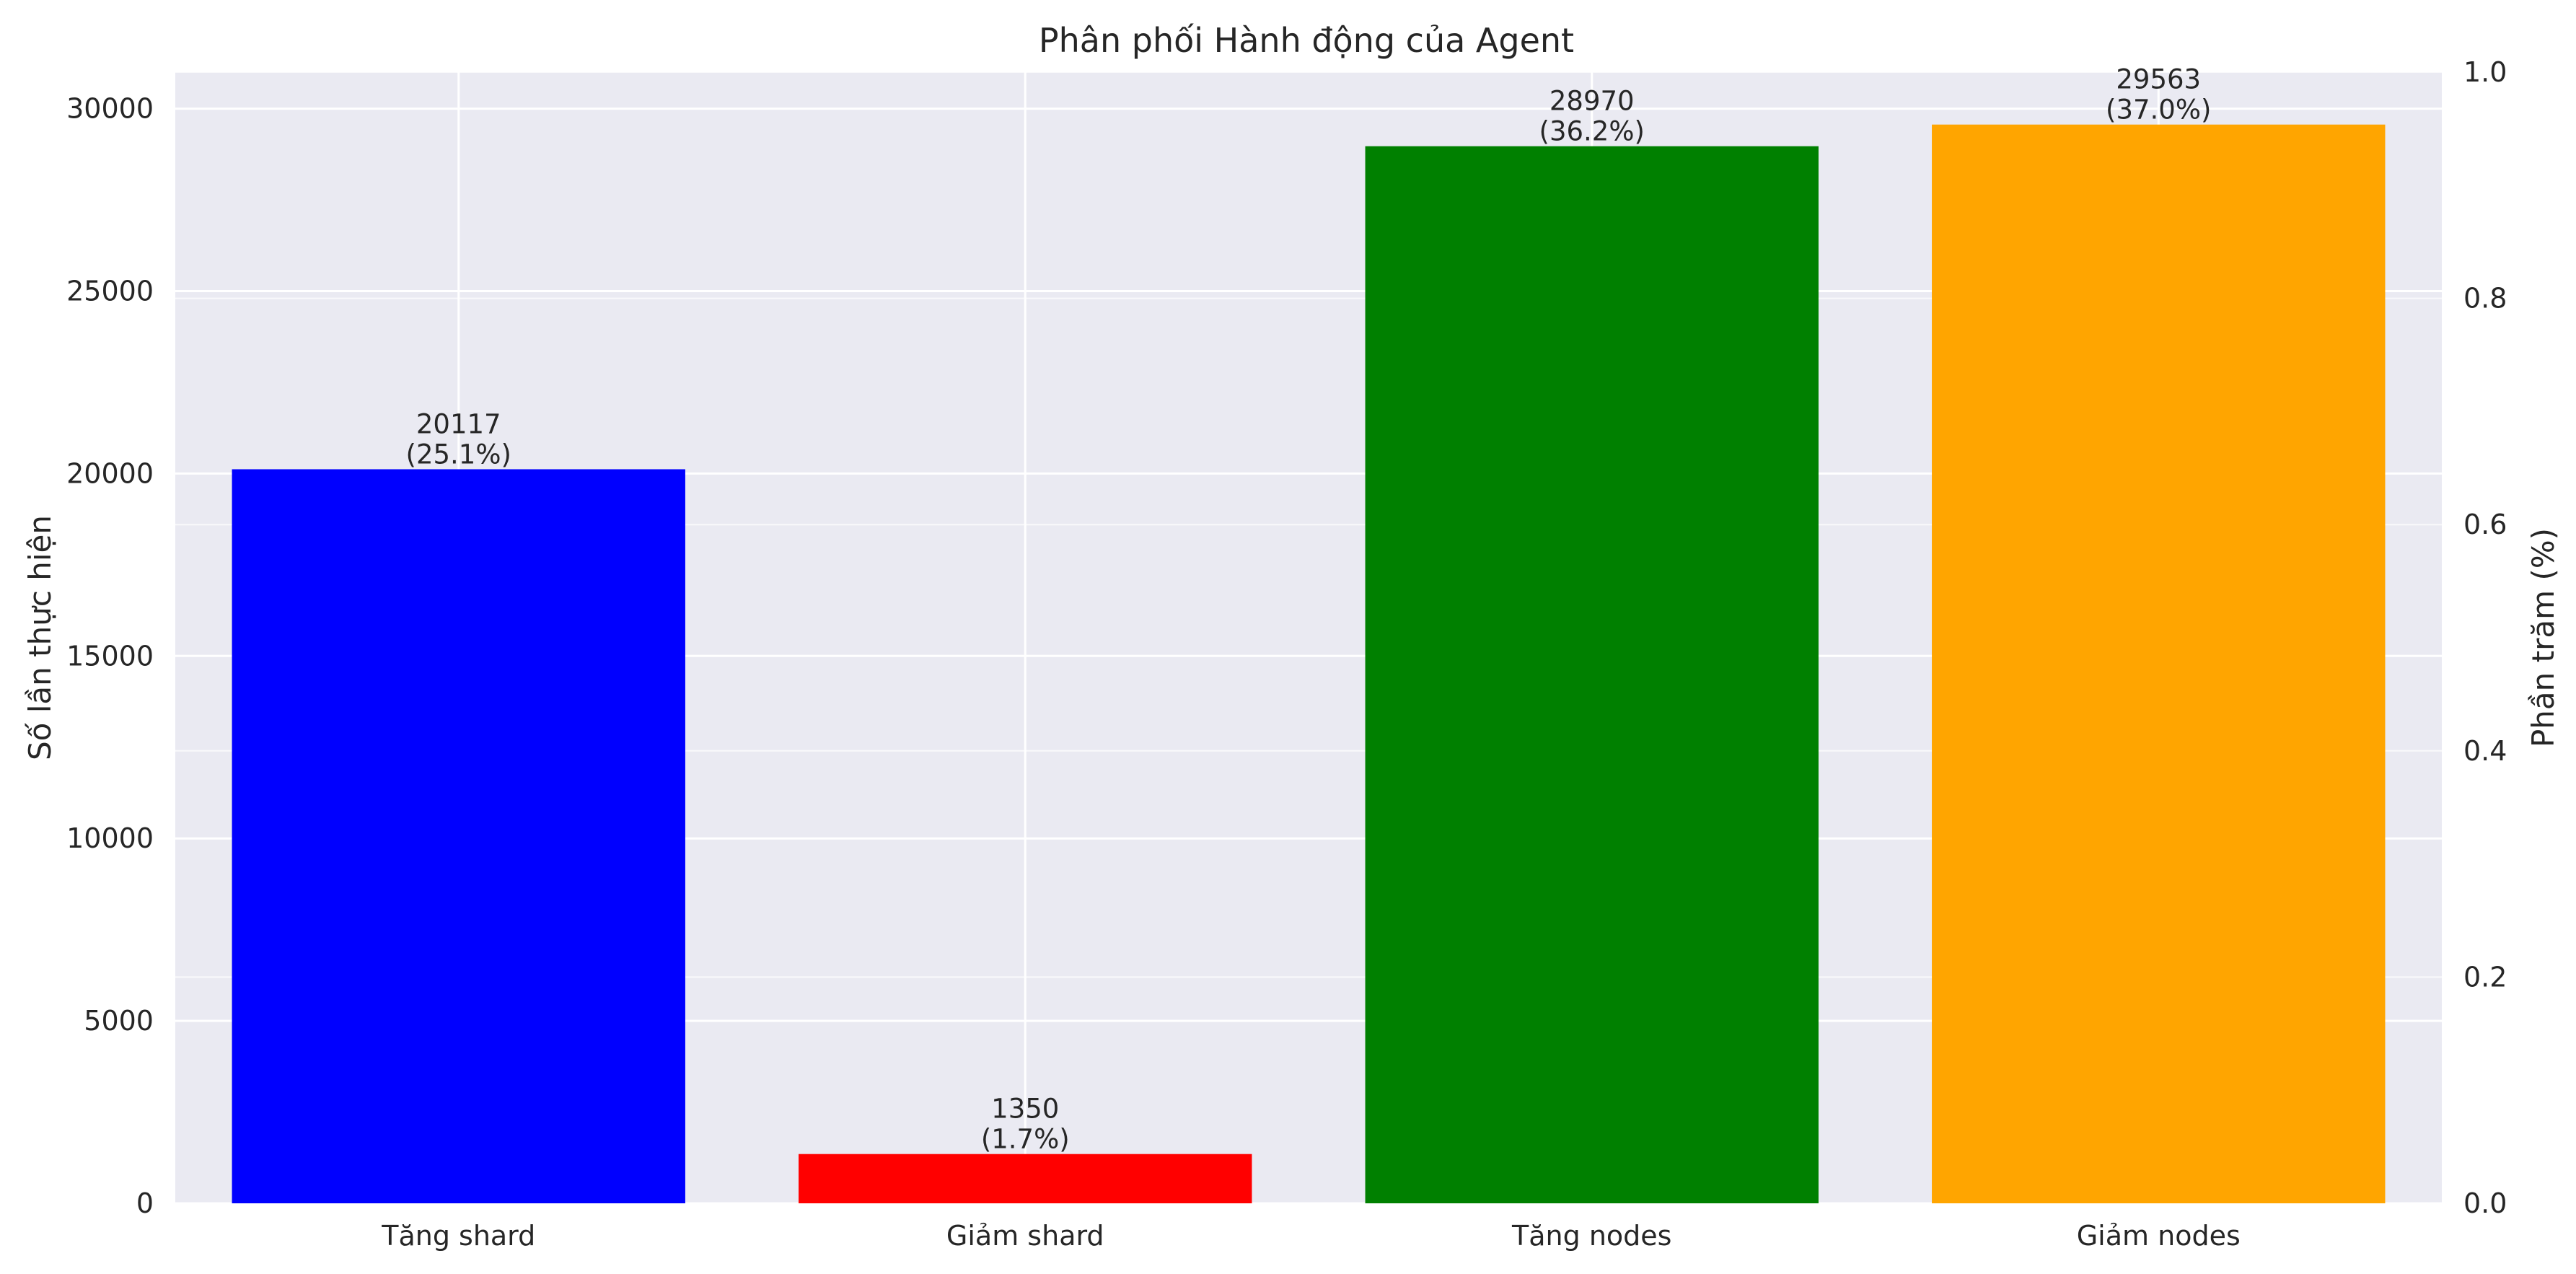 The height and width of the screenshot is (1274, 2576). What do you see at coordinates (2158, 111) in the screenshot?
I see `bar-percent-label: (37.0%)` at bounding box center [2158, 111].